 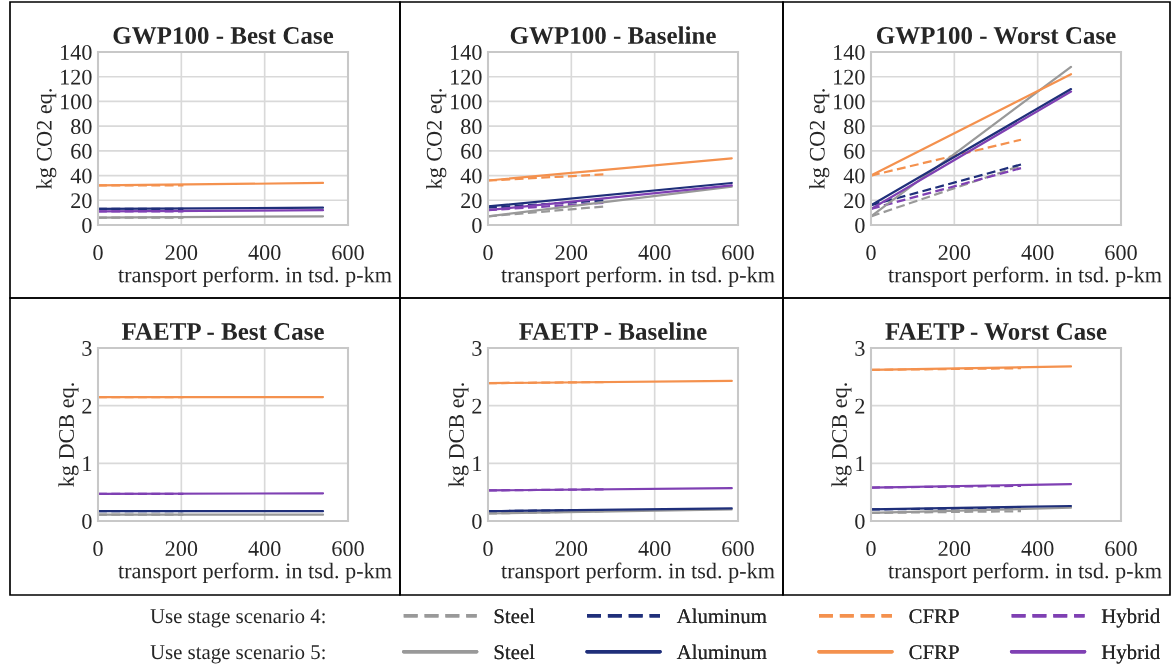 What do you see at coordinates (996, 36) in the screenshot?
I see `chart-title: GWP100 - Worst Case` at bounding box center [996, 36].